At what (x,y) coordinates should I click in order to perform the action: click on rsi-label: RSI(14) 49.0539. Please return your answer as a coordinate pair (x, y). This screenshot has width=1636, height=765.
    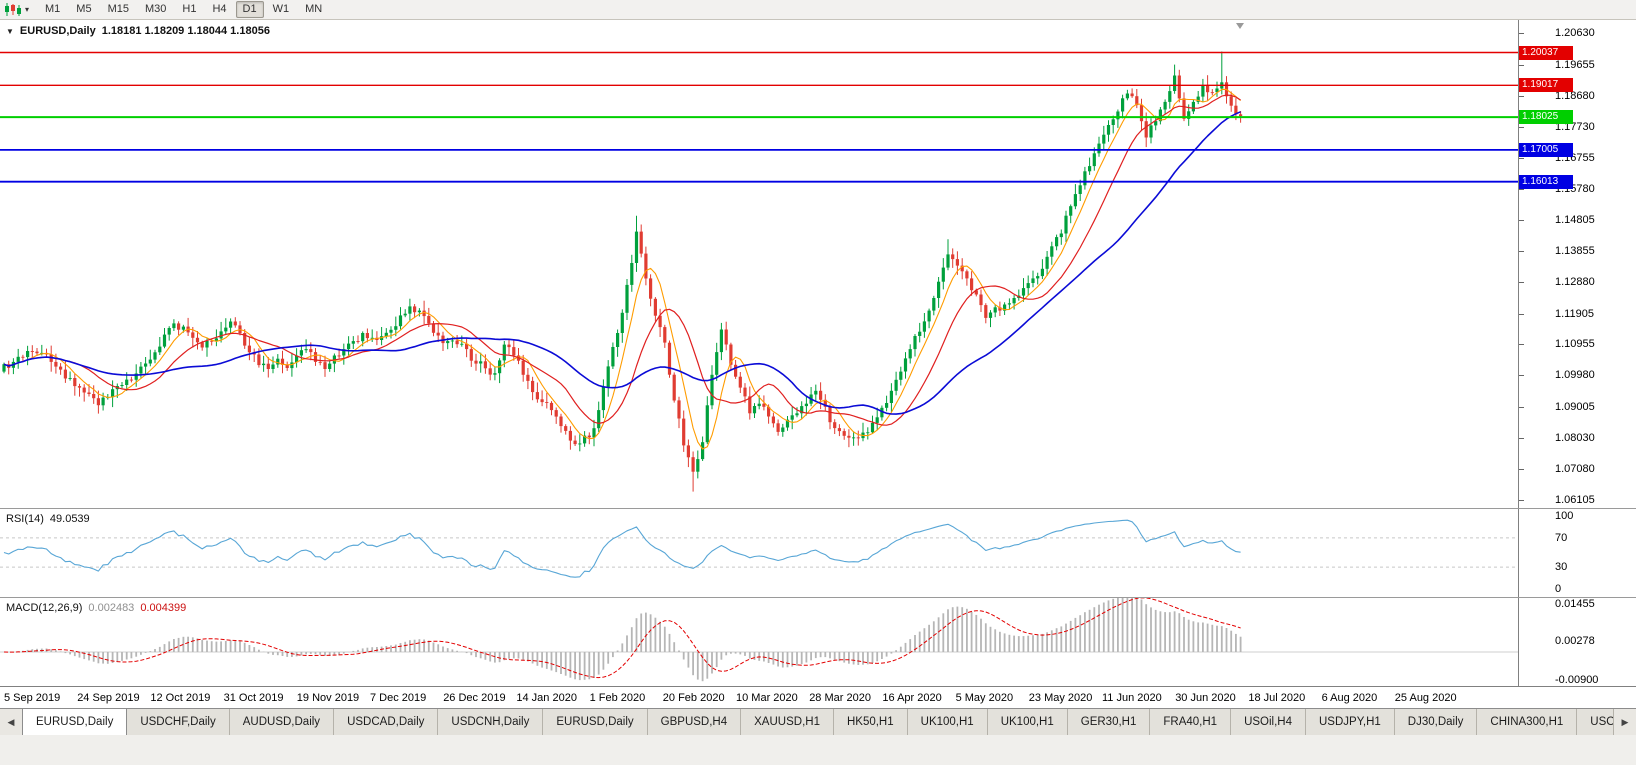
    Looking at the image, I should click on (48, 519).